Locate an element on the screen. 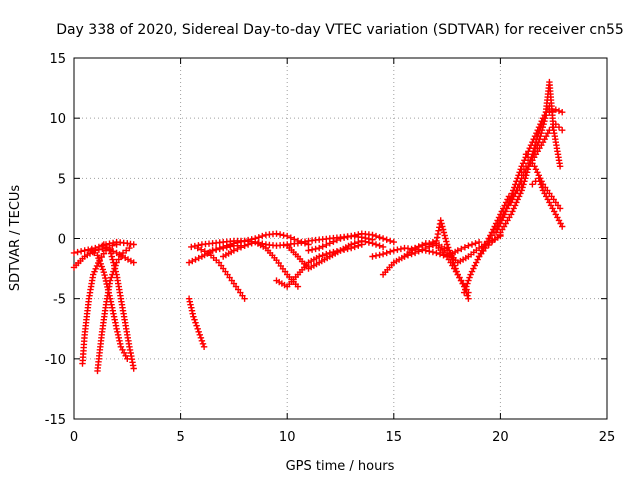 Image resolution: width=640 pixels, height=485 pixels. series-arc-b1 is located at coordinates (196, 322).